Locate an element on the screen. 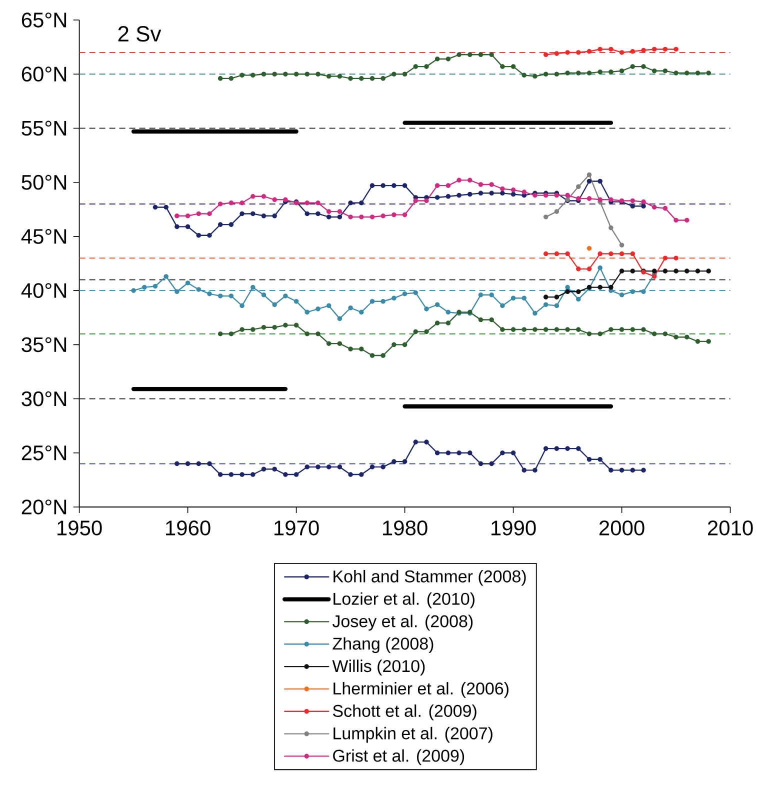 The height and width of the screenshot is (788, 757). legend-label: Schott et al. (2009) is located at coordinates (404, 712).